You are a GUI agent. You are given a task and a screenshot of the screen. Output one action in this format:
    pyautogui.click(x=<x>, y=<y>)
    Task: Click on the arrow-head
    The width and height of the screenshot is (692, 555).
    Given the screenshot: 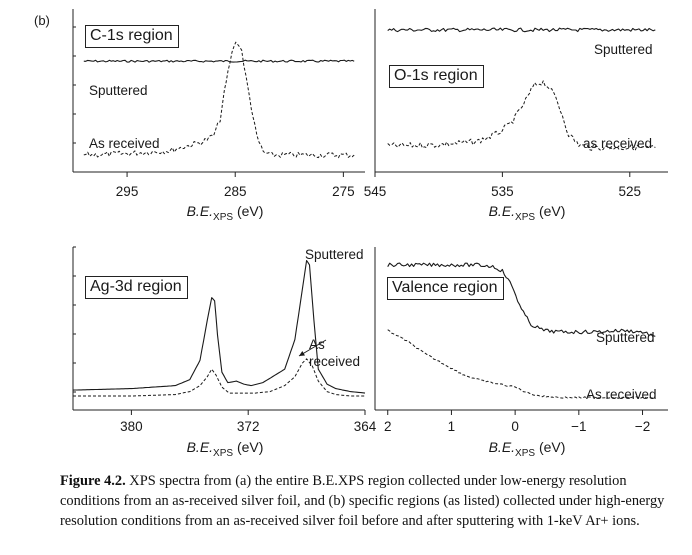 What is the action you would take?
    pyautogui.click(x=302, y=353)
    